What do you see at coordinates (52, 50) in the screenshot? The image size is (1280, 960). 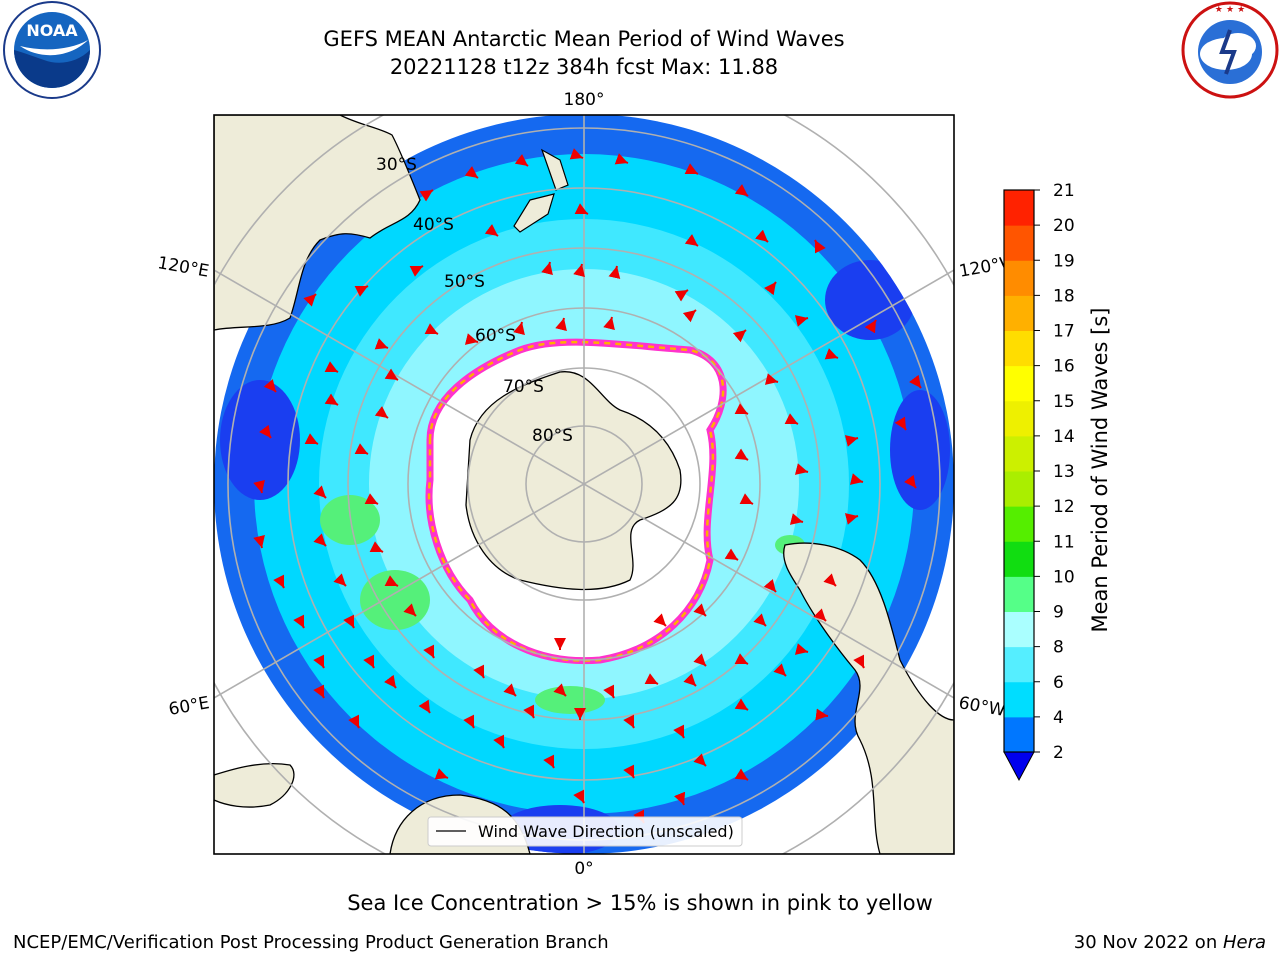 I see `noaa-logo: NOAA` at bounding box center [52, 50].